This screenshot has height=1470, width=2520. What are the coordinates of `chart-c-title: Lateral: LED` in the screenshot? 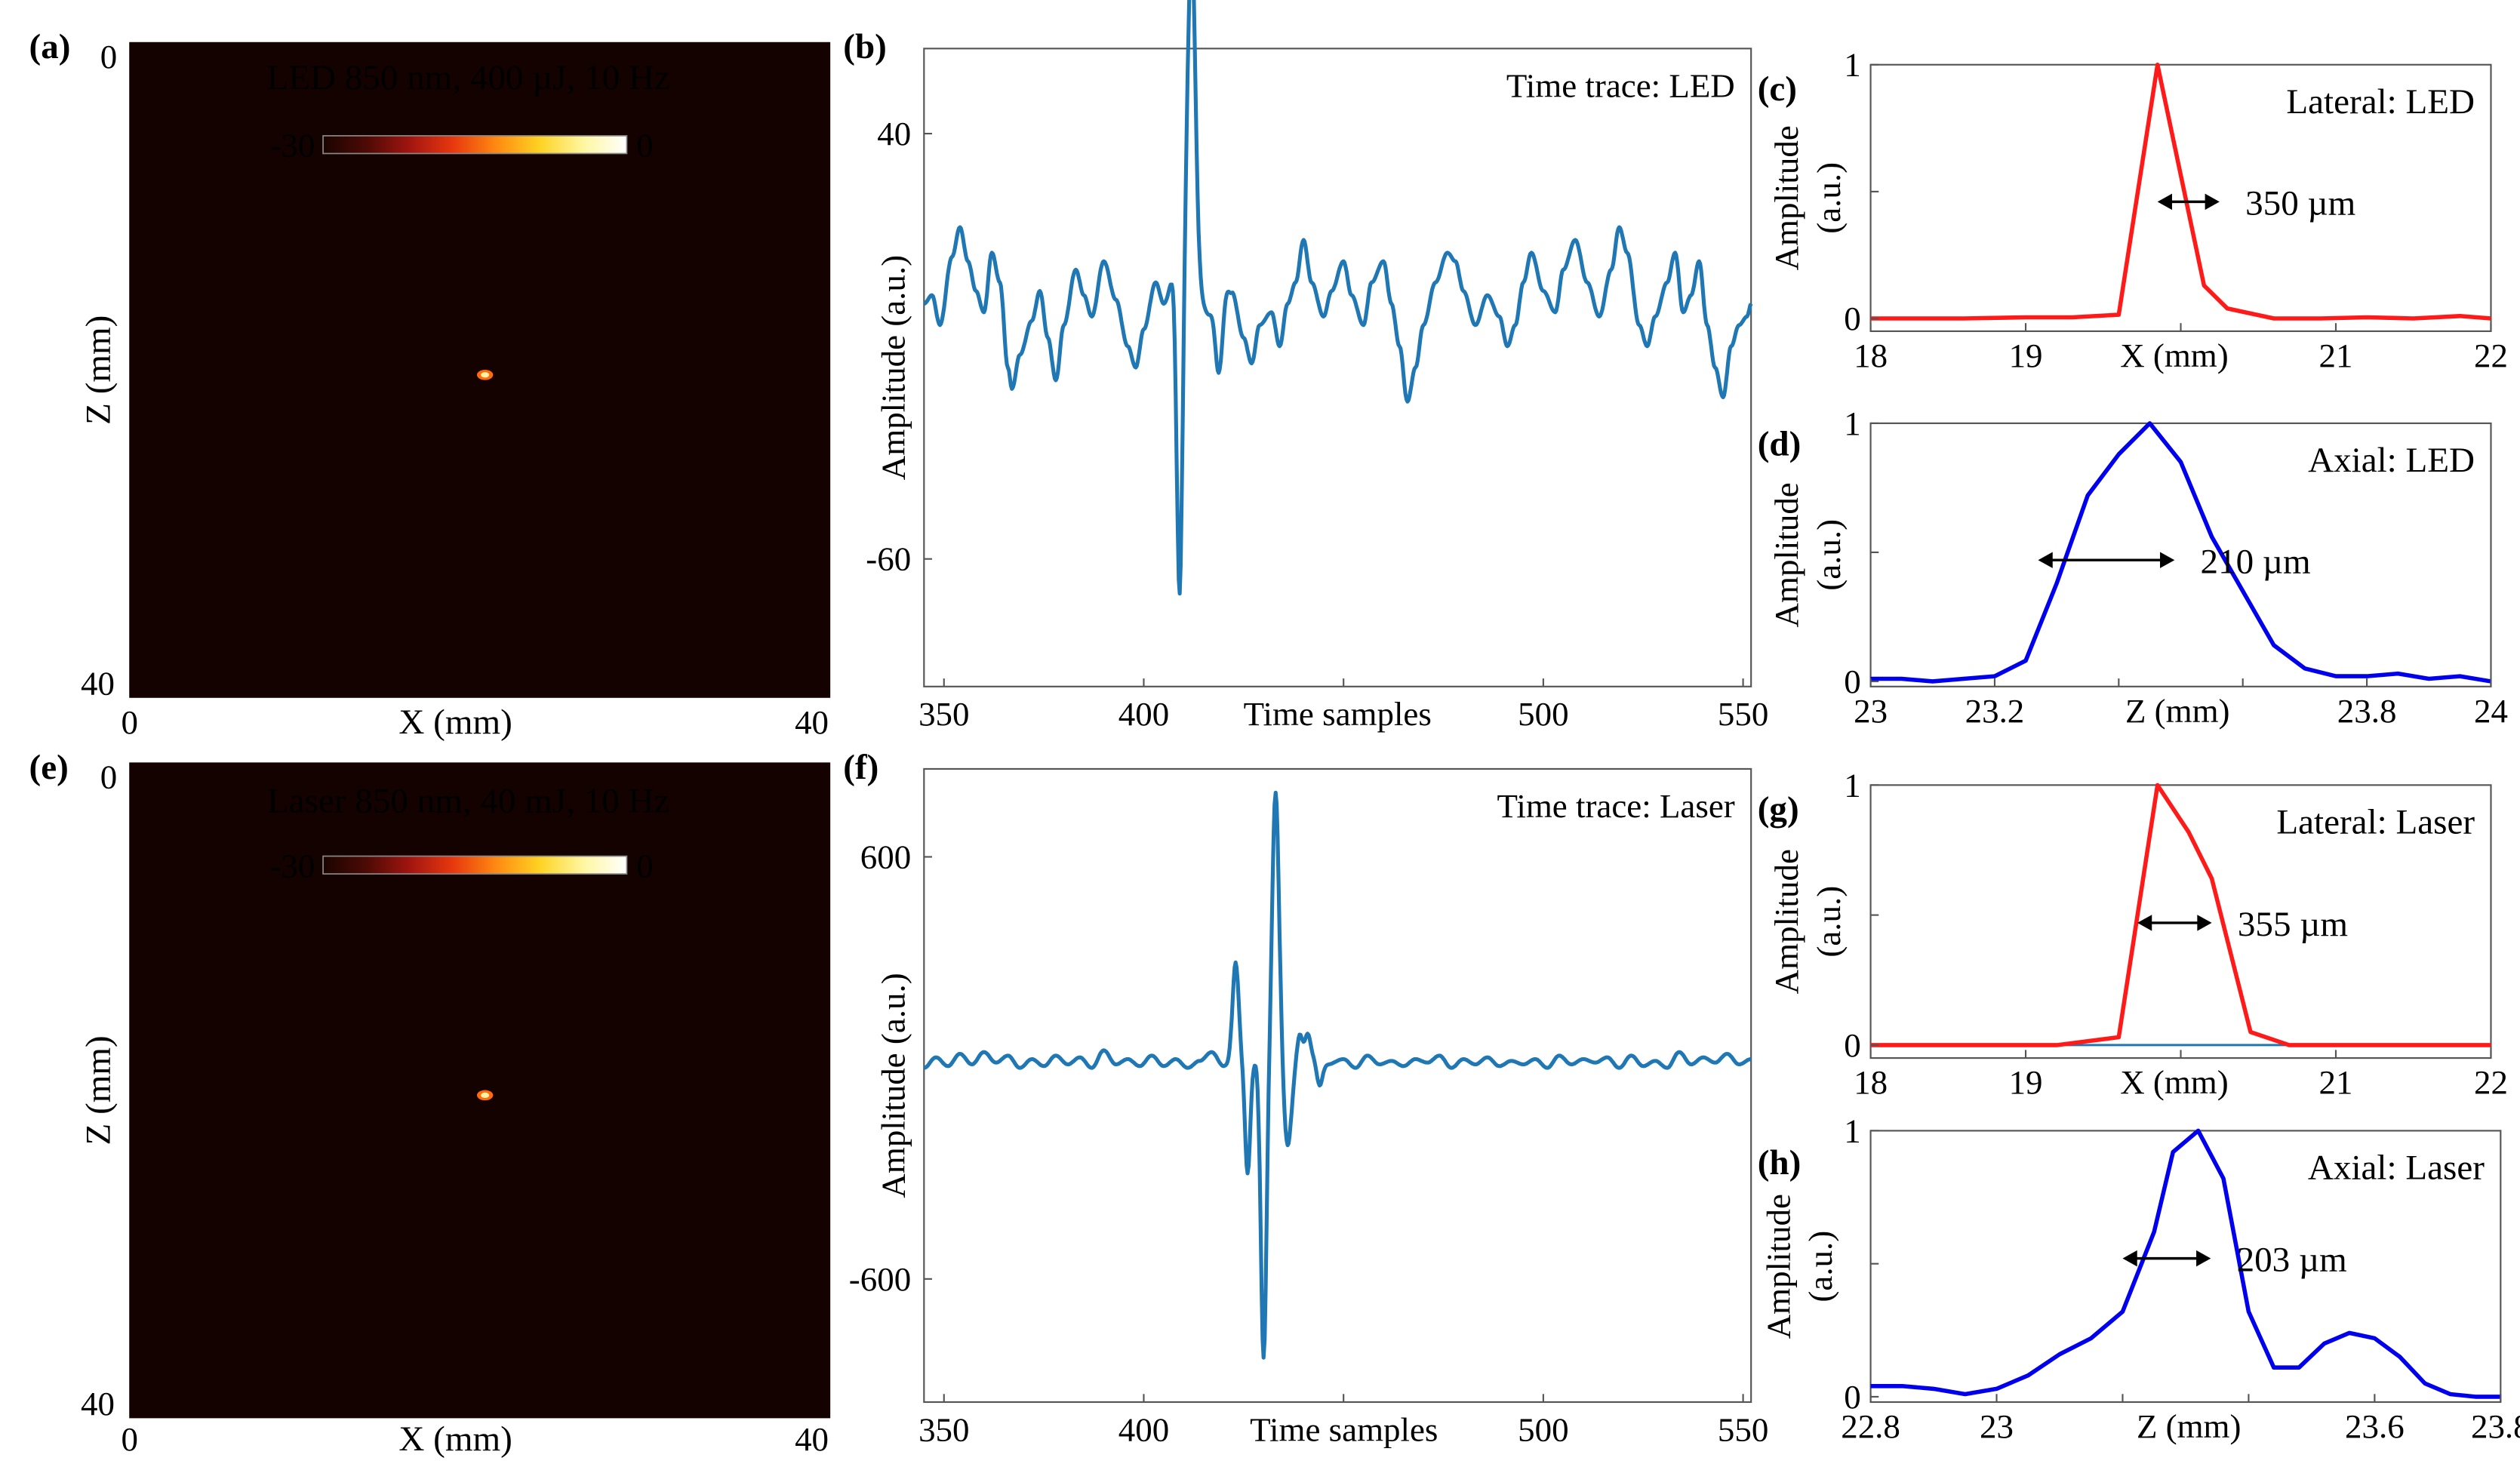 It's located at (2380, 102).